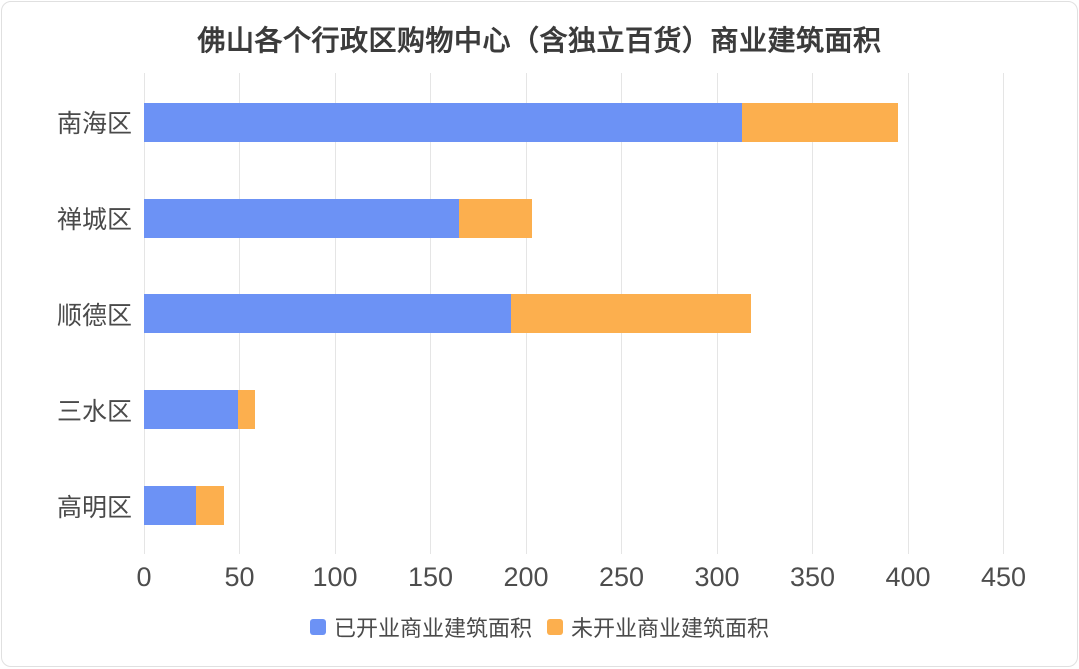 This screenshot has height=669, width=1079. What do you see at coordinates (94, 124) in the screenshot?
I see `category-label: 南海区` at bounding box center [94, 124].